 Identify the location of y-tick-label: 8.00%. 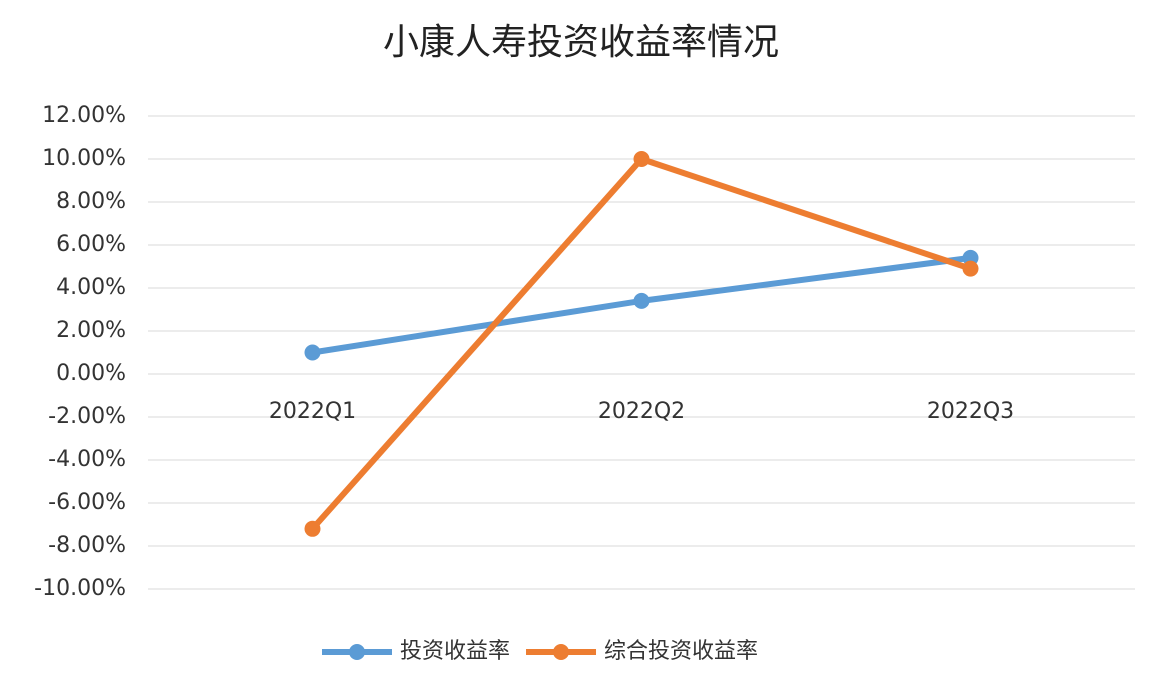
(91, 201).